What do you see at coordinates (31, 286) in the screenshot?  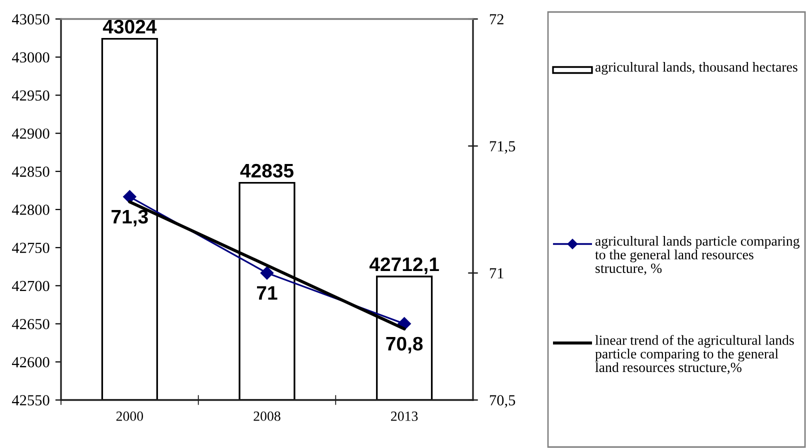 I see `y-tick-label: 42700` at bounding box center [31, 286].